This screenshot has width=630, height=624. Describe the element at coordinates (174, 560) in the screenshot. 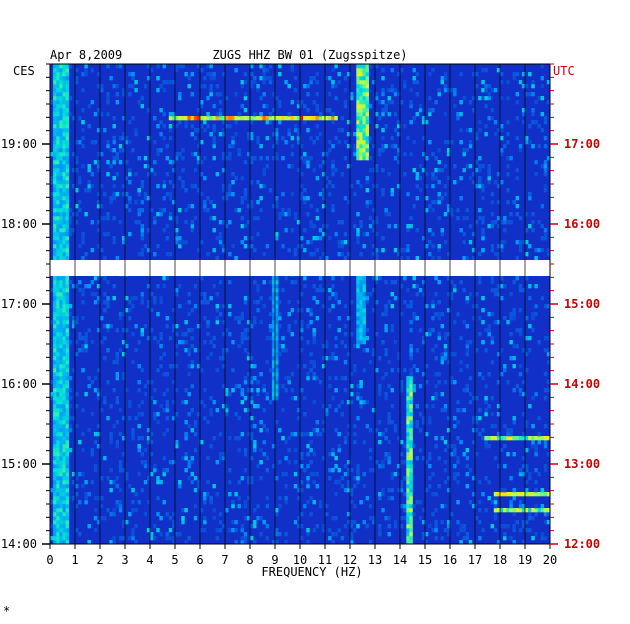

I see `x-tick-label: 5` at that location.